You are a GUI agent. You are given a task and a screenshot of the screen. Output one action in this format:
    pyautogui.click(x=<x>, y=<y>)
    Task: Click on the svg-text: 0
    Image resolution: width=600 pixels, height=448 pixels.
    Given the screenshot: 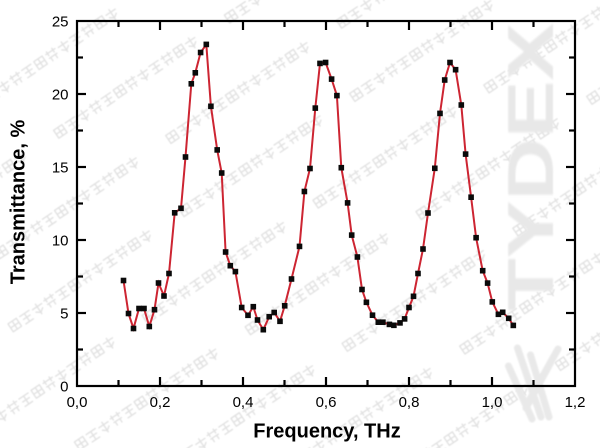 What is the action you would take?
    pyautogui.click(x=64, y=386)
    